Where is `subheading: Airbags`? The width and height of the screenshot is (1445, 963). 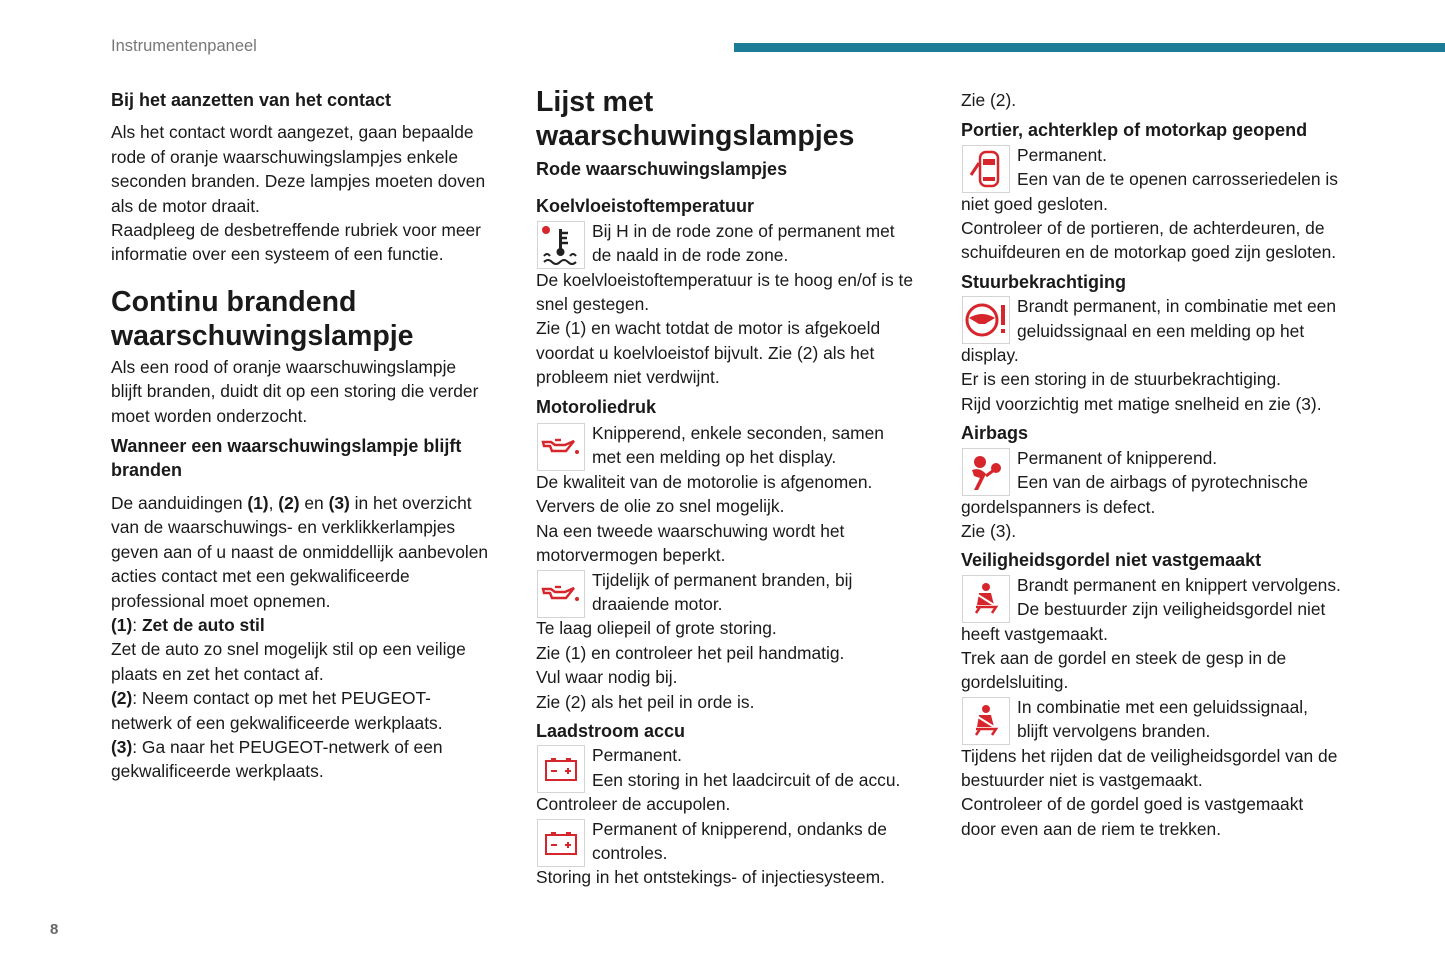 subheading: Airbags is located at coordinates (1171, 433).